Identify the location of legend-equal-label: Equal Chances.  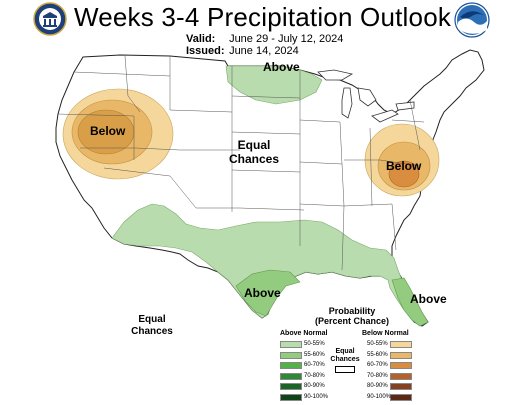
(345, 356).